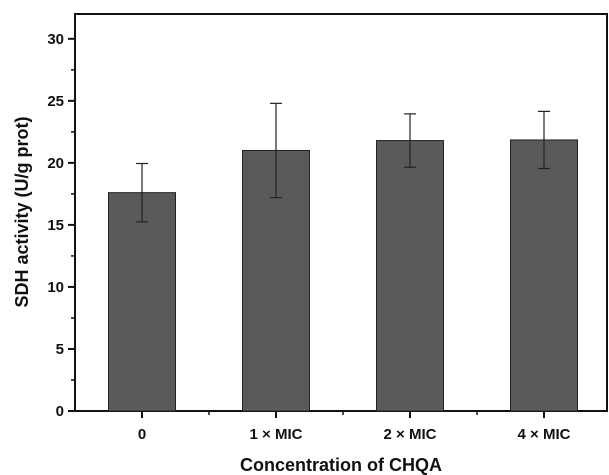  What do you see at coordinates (544, 434) in the screenshot?
I see `x-tick-label: 4 × MIC` at bounding box center [544, 434].